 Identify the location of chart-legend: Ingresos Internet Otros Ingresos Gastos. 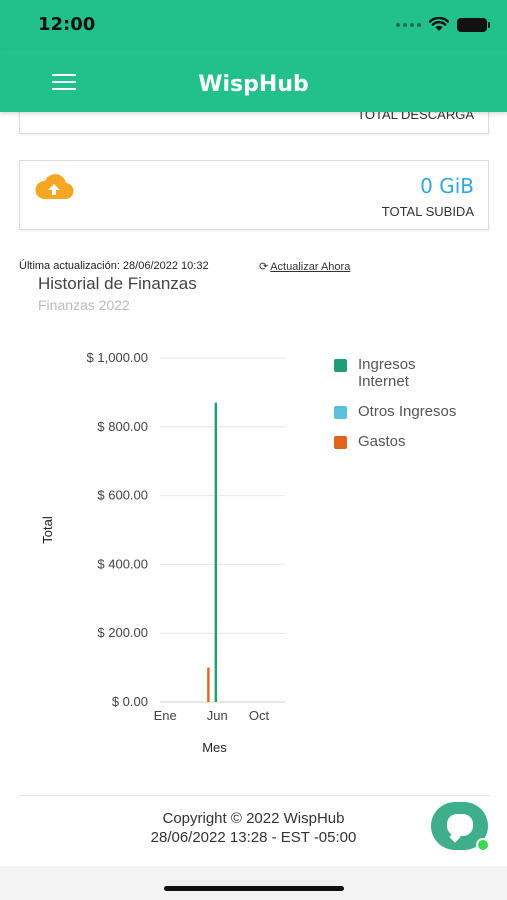
(414, 409).